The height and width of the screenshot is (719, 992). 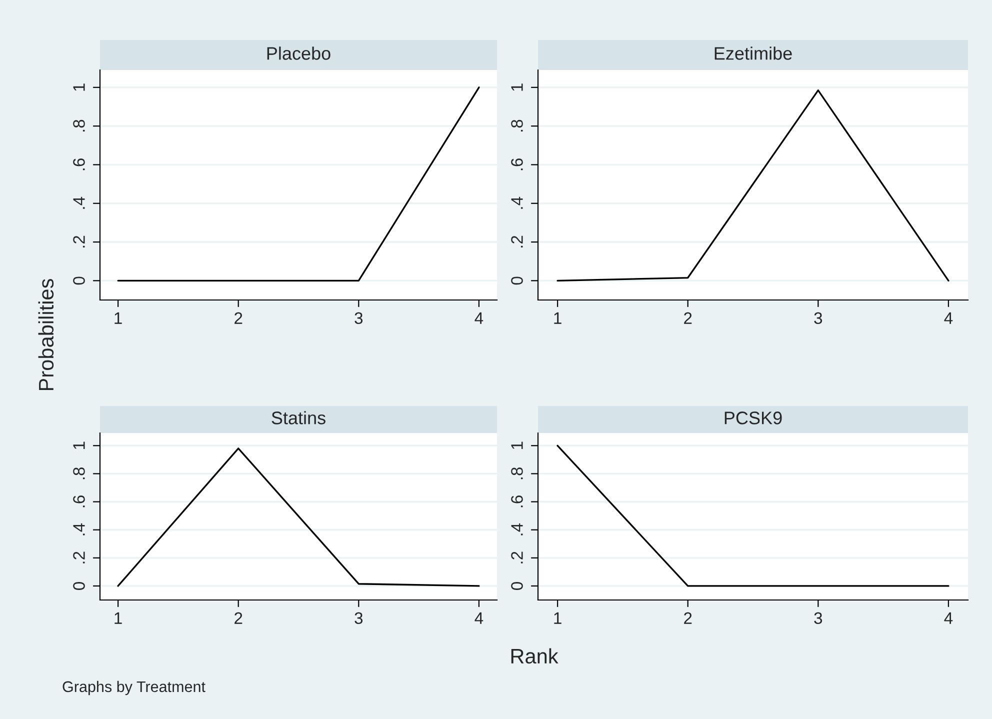 What do you see at coordinates (534, 656) in the screenshot?
I see `x-axis-title: Rank` at bounding box center [534, 656].